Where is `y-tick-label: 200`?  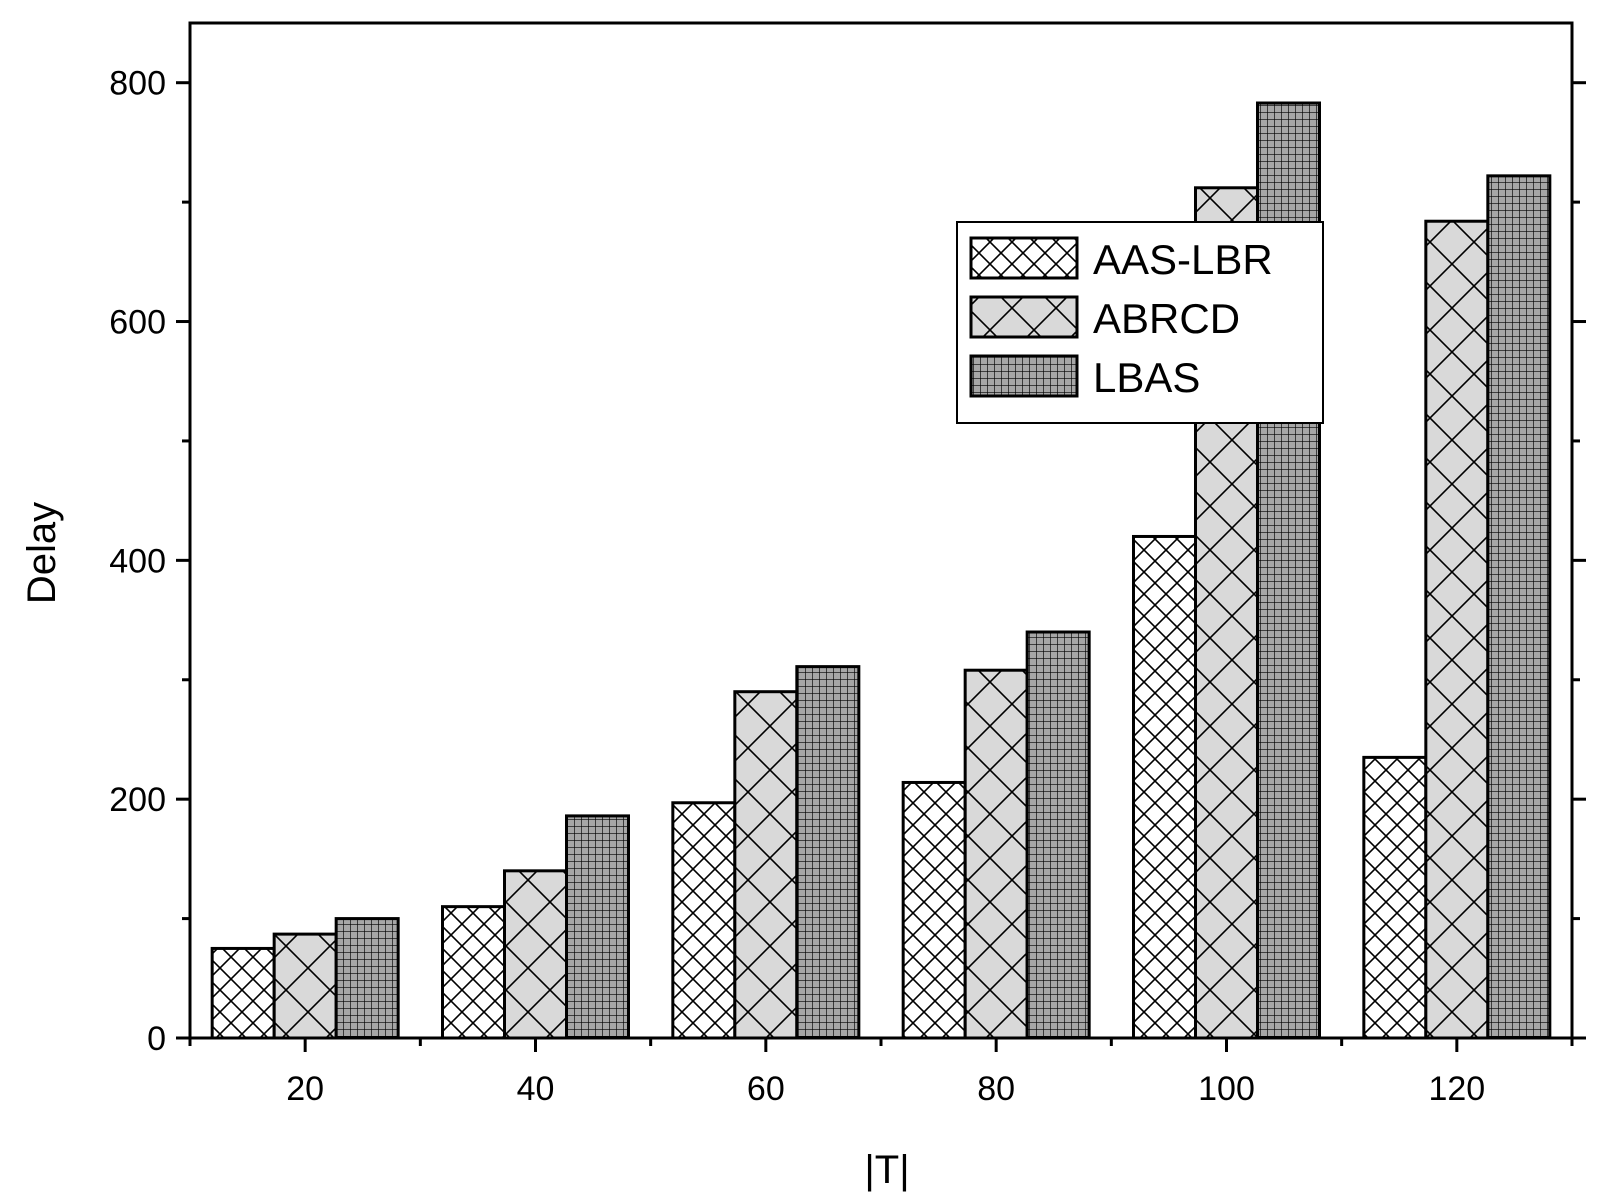 y-tick-label: 200 is located at coordinates (137, 800).